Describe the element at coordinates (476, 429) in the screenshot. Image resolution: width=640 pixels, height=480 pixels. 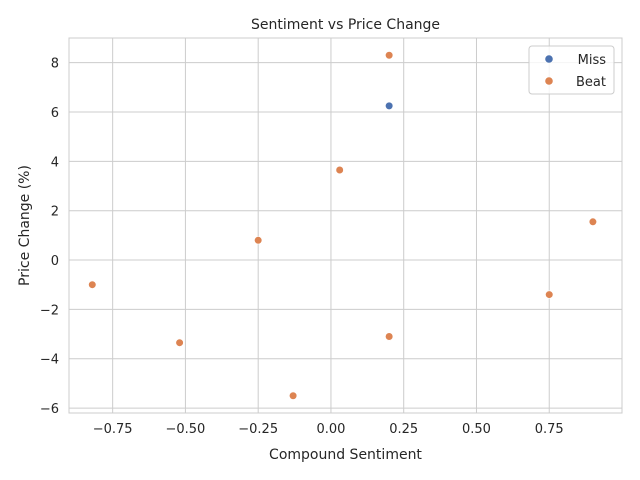
I see `x-tick-label: 0.50` at that location.